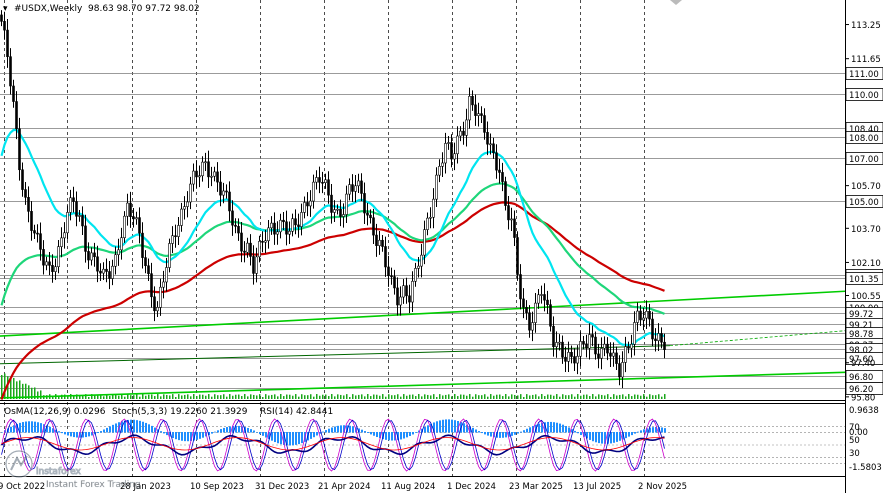  Describe the element at coordinates (863, 398) in the screenshot. I see `price-tick-label: 95.80` at that location.